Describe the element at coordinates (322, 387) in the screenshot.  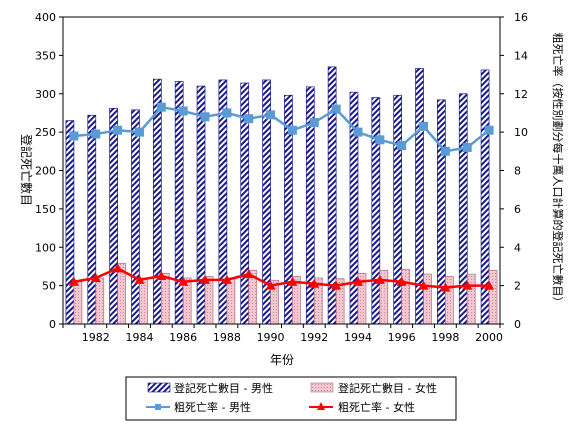
I see `legend-swatch-female-deaths` at that location.